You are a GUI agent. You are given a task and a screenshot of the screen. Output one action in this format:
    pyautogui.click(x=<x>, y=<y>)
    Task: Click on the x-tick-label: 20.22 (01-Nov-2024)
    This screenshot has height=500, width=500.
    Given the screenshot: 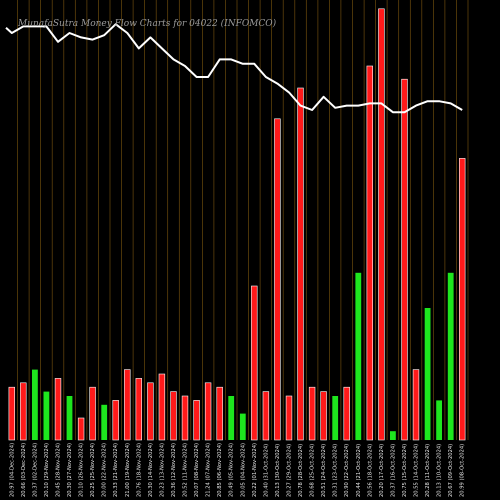 What is the action you would take?
    pyautogui.click(x=255, y=470)
    